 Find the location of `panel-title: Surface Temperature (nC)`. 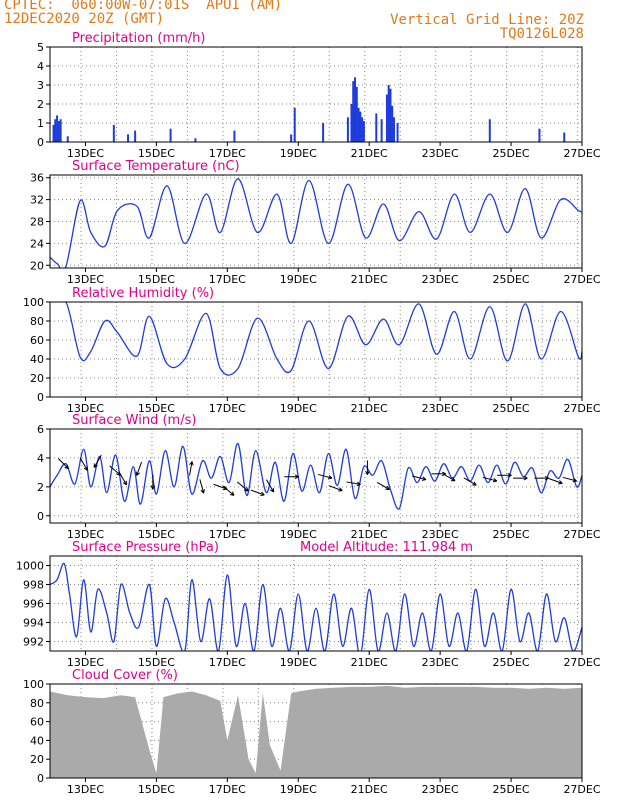

panel-title: Surface Temperature (nC) is located at coordinates (156, 166).